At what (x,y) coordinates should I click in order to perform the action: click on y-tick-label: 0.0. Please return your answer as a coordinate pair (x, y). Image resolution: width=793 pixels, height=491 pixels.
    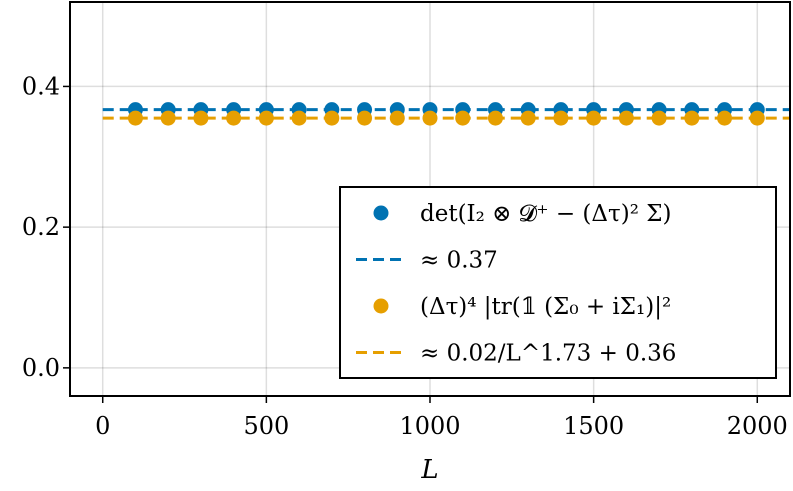
    Looking at the image, I should click on (41, 368).